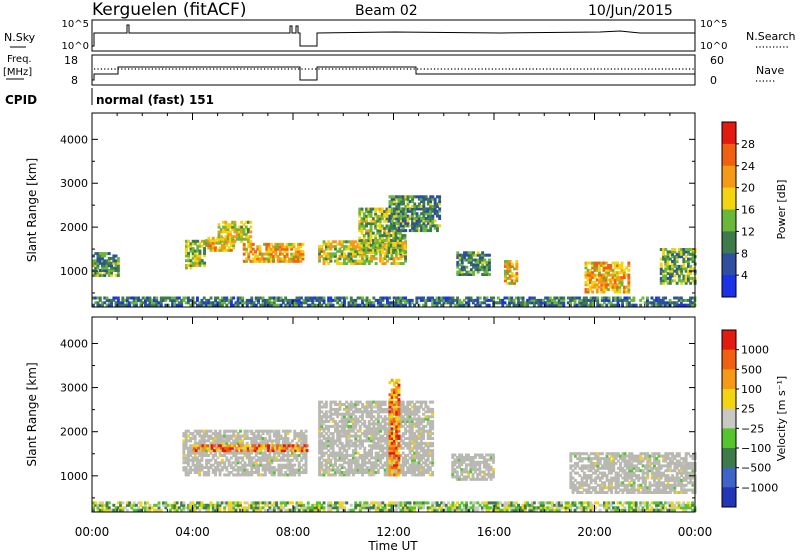  I want to click on y-tick-label: 4000, so click(74, 139).